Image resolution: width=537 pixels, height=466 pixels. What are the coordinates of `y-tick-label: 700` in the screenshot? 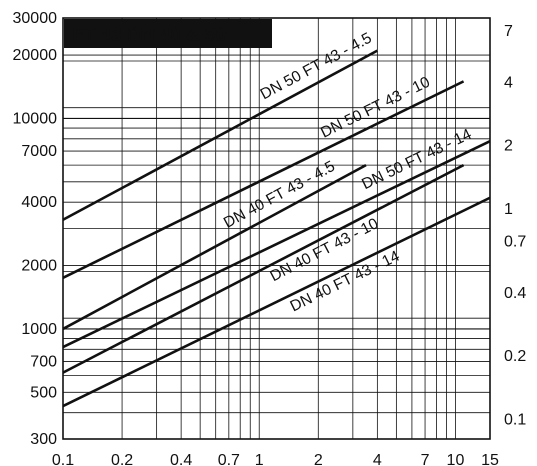 It's located at (43, 362).